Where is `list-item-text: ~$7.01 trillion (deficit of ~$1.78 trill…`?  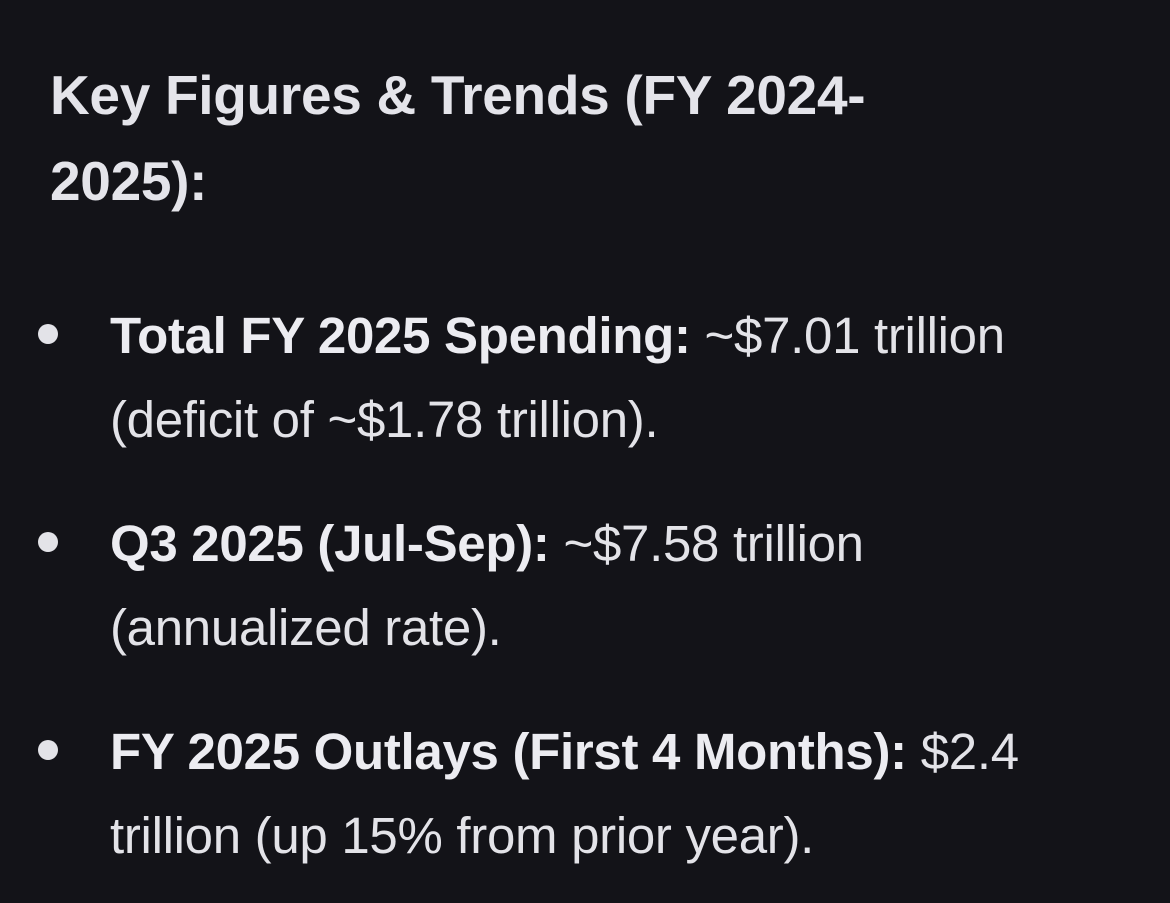
list-item-text: ~$7.01 trillion (deficit of ~$1.78 trill… is located at coordinates (557, 377).